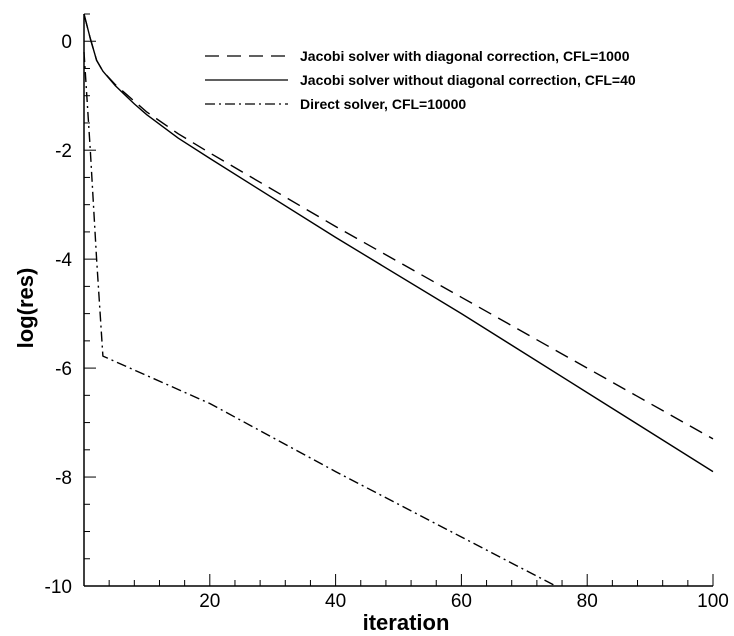  Describe the element at coordinates (587, 601) in the screenshot. I see `x-tick-label: 80` at that location.